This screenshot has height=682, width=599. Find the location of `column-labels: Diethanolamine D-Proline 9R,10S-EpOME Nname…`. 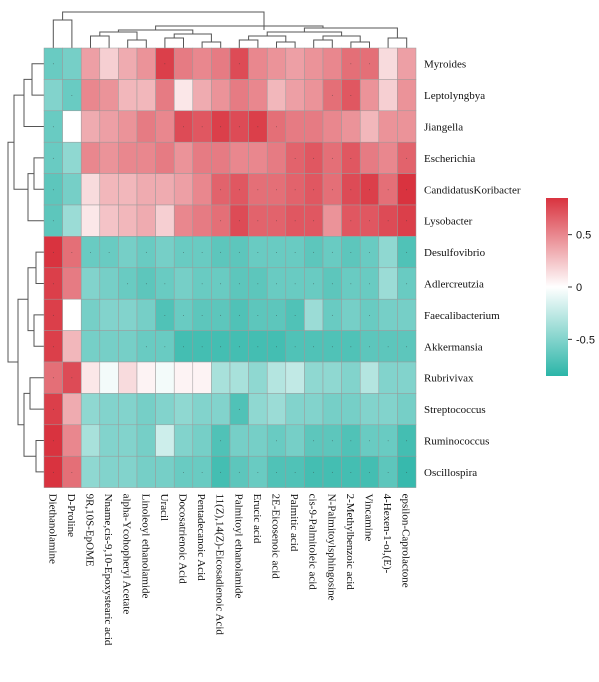

column-labels: Diethanolamine D-Proline 9R,10S-EpOME Nname… is located at coordinates (228, 570).